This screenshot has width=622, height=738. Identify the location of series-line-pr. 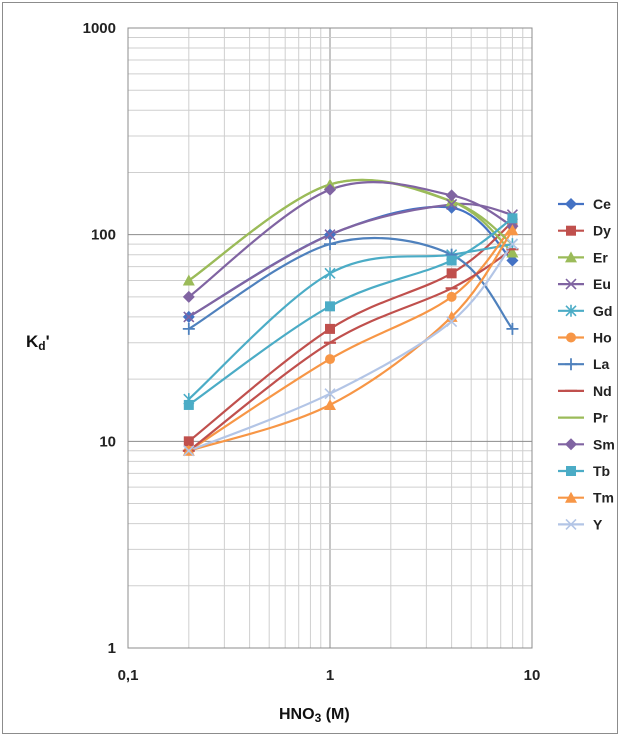
(351, 230).